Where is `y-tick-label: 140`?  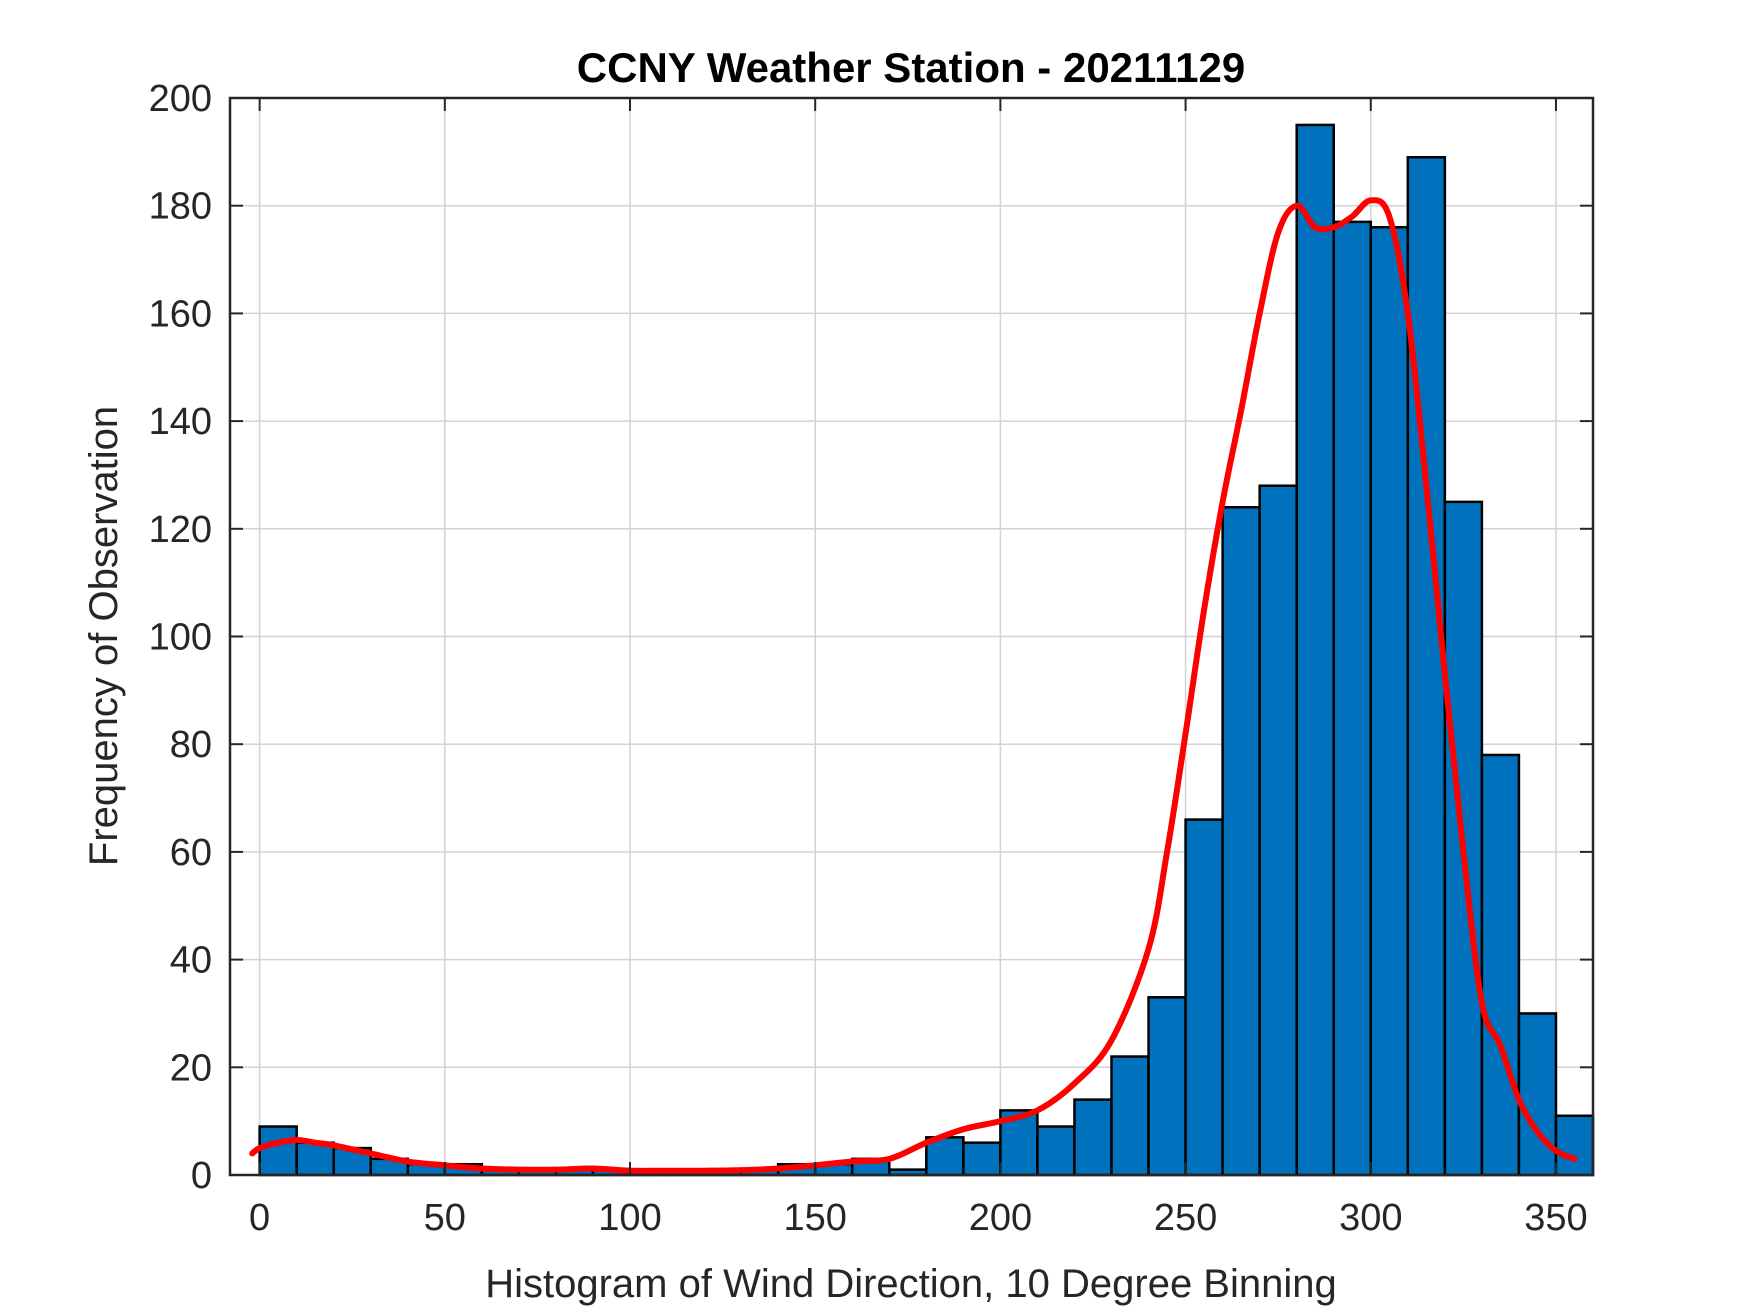
y-tick-label: 140 is located at coordinates (180, 422).